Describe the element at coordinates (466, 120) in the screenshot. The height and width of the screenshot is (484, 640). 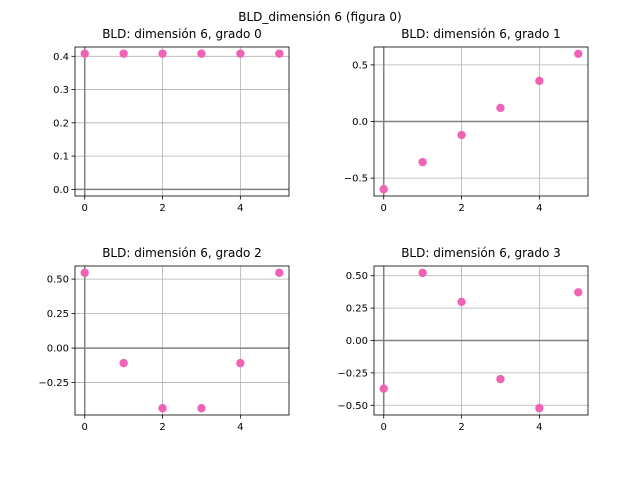
I see `subplot-1: 0 2 4 −0.5 0.0 0.5 BLD: dimensión 6, grado 1` at that location.